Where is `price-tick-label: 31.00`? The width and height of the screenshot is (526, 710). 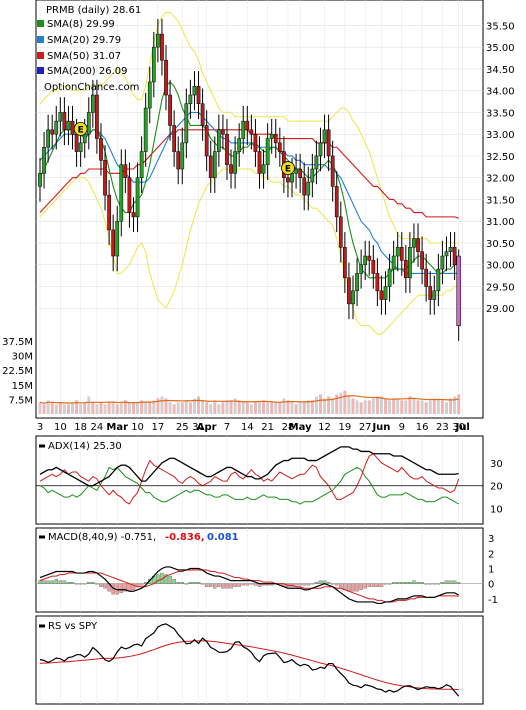
price-tick-label: 31.00 is located at coordinates (500, 222).